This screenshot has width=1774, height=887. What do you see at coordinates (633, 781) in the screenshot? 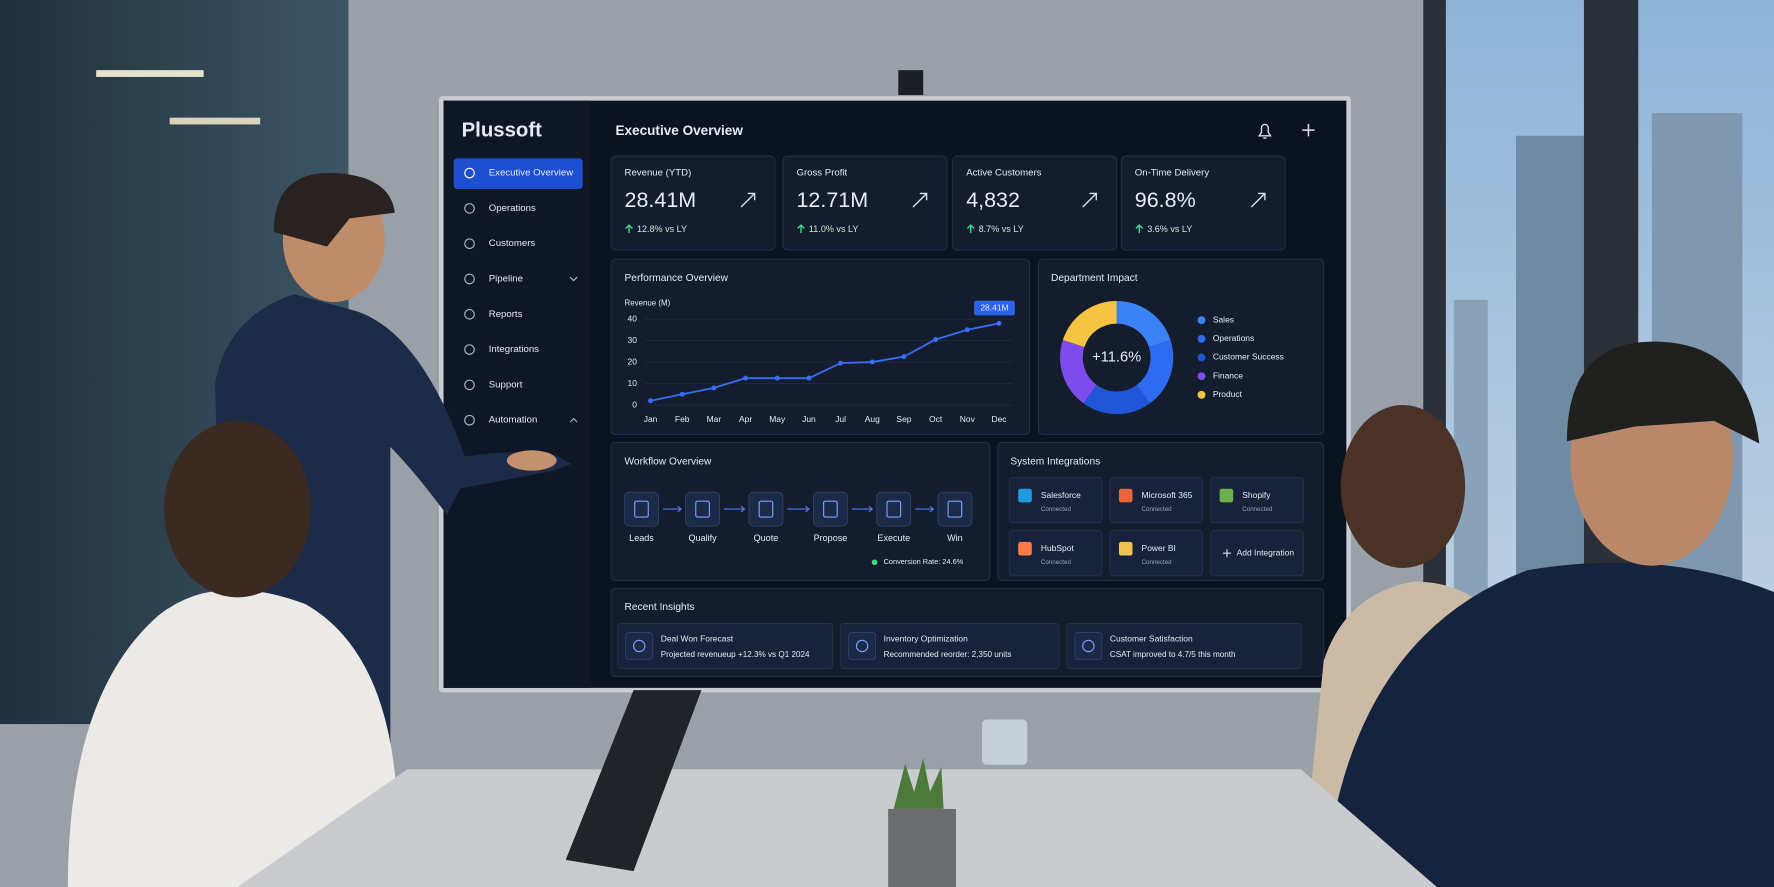
I see `laptop` at bounding box center [633, 781].